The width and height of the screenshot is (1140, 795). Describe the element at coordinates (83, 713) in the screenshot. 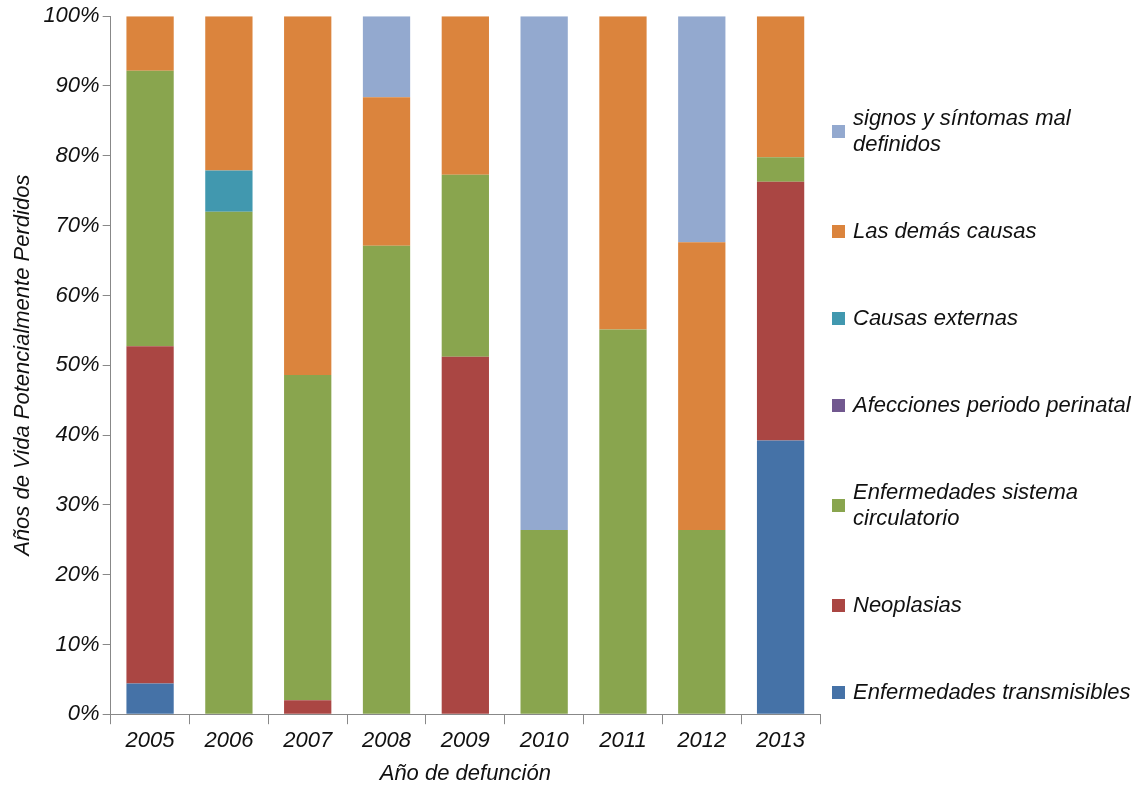

I see `y-tick-label: 0%` at that location.